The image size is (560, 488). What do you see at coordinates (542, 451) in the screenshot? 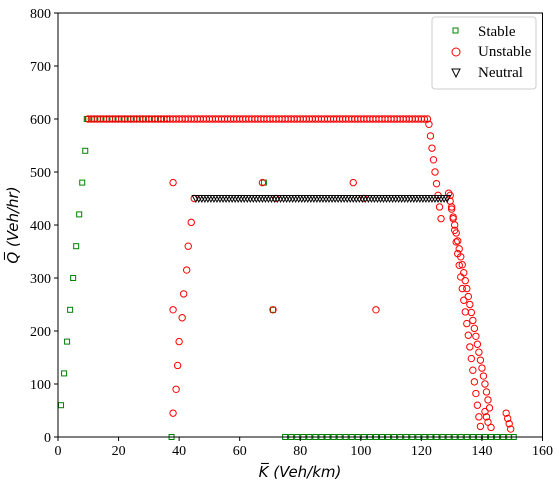
I see `x-tick-label: 160` at bounding box center [542, 451].